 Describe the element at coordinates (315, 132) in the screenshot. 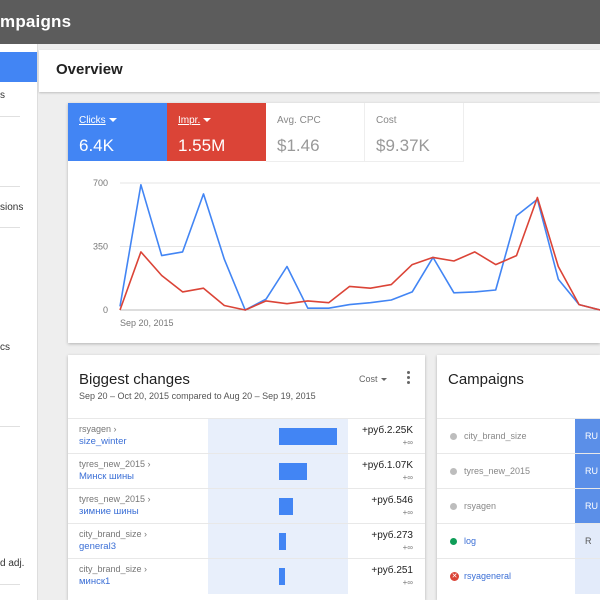

I see `metric-avg-cpc: Avg. CPC $1.46` at that location.